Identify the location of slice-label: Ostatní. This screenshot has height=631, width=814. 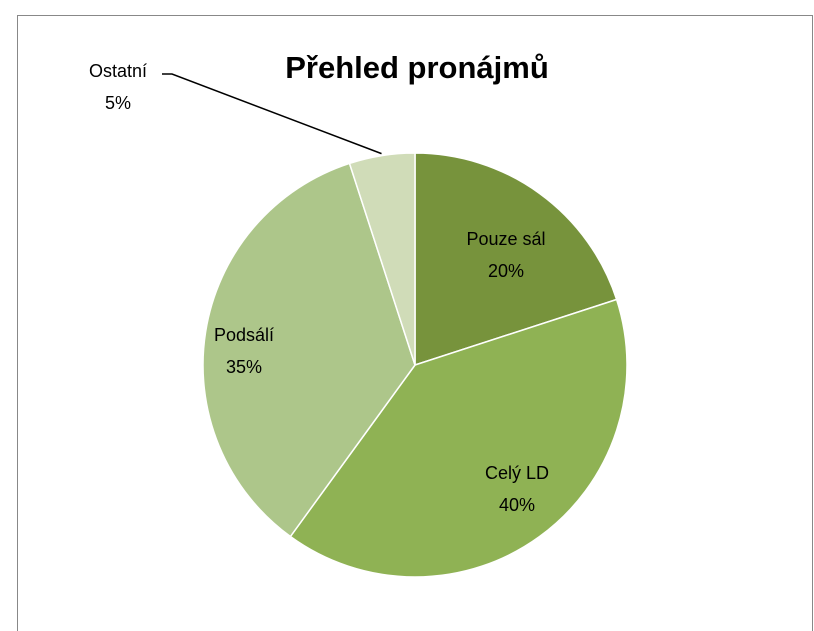
(118, 71).